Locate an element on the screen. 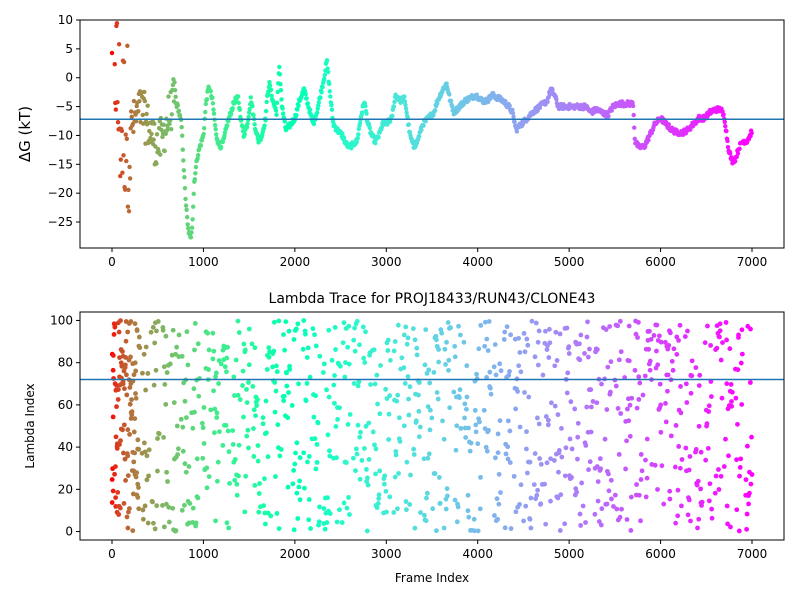  y-ticks: −25 −20 −15 −10 −5 0 5 10 is located at coordinates (64, 121).